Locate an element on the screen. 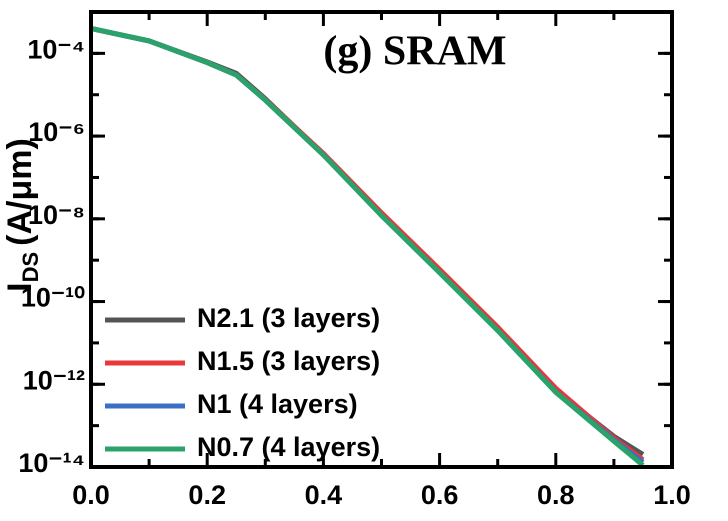 The height and width of the screenshot is (521, 728). legend-label: N1 (4 layers) is located at coordinates (277, 404).